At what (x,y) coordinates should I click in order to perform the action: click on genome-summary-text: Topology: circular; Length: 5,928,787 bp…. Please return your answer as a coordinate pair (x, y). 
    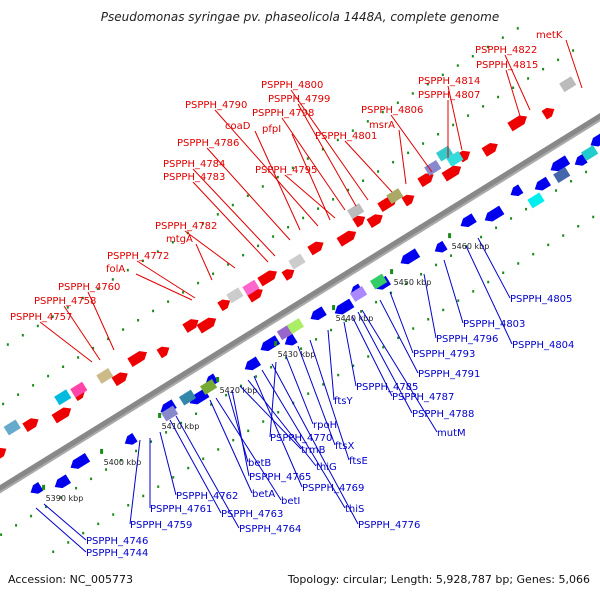
    Looking at the image, I should click on (438, 579).